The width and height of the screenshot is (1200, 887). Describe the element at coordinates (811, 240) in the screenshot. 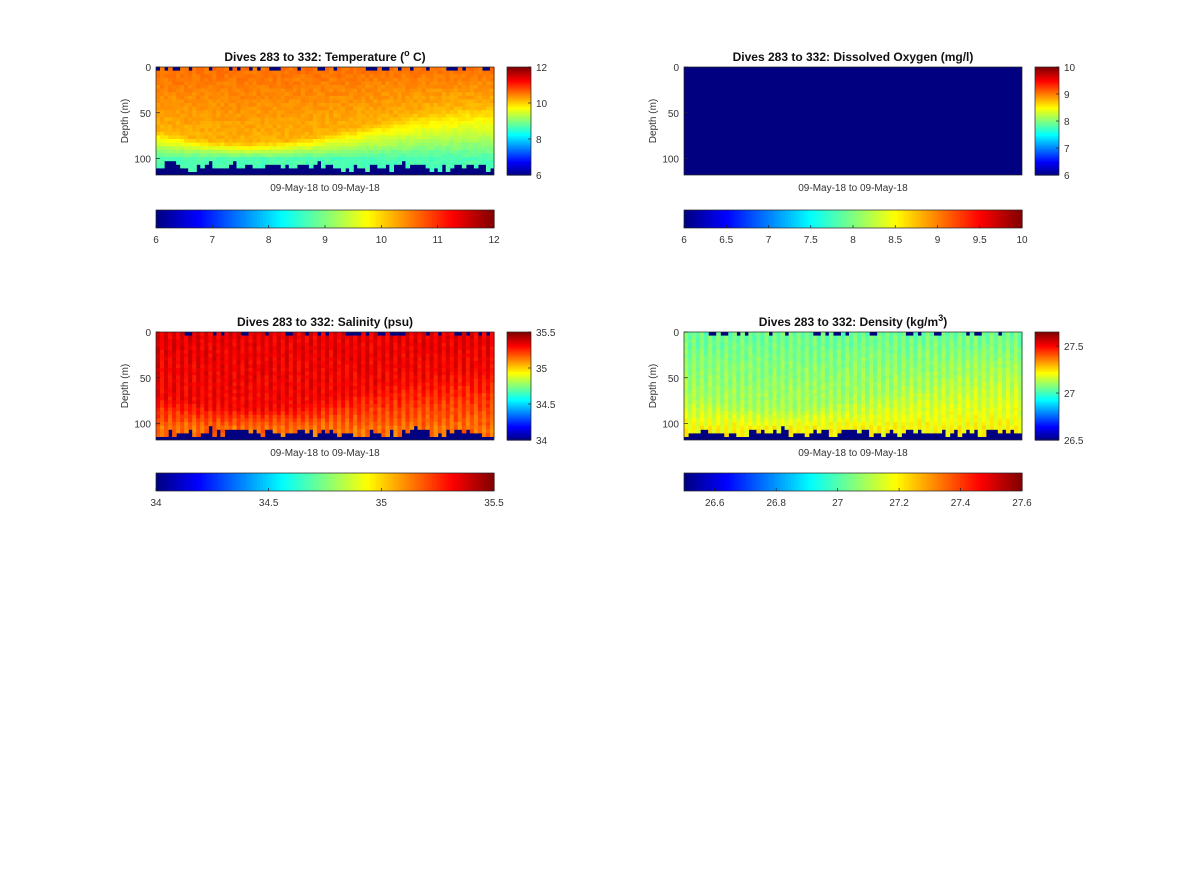

I see `colorbar-tick-label: 7.5` at that location.